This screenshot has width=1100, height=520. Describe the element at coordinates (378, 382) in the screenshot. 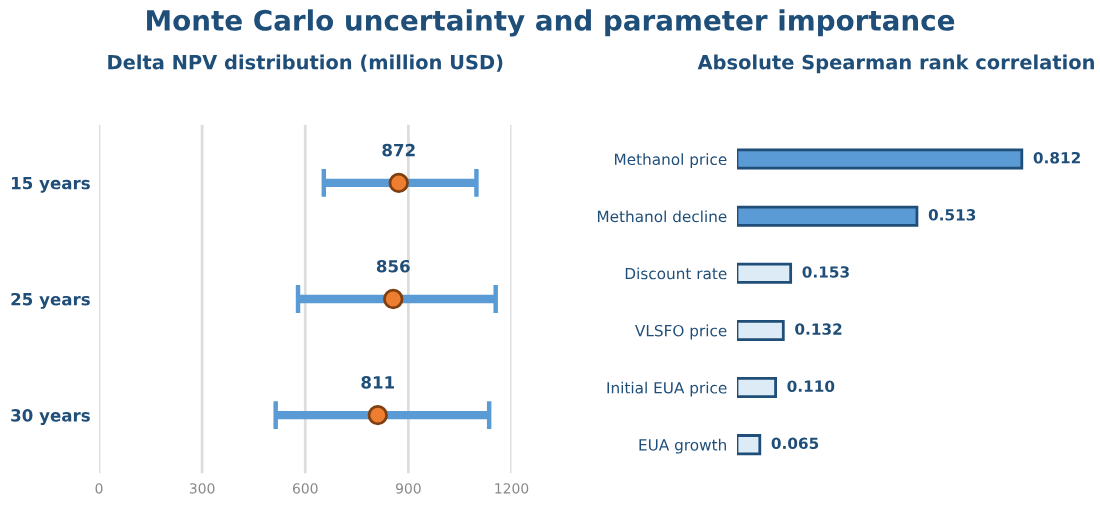

I see `data-label: 811` at that location.